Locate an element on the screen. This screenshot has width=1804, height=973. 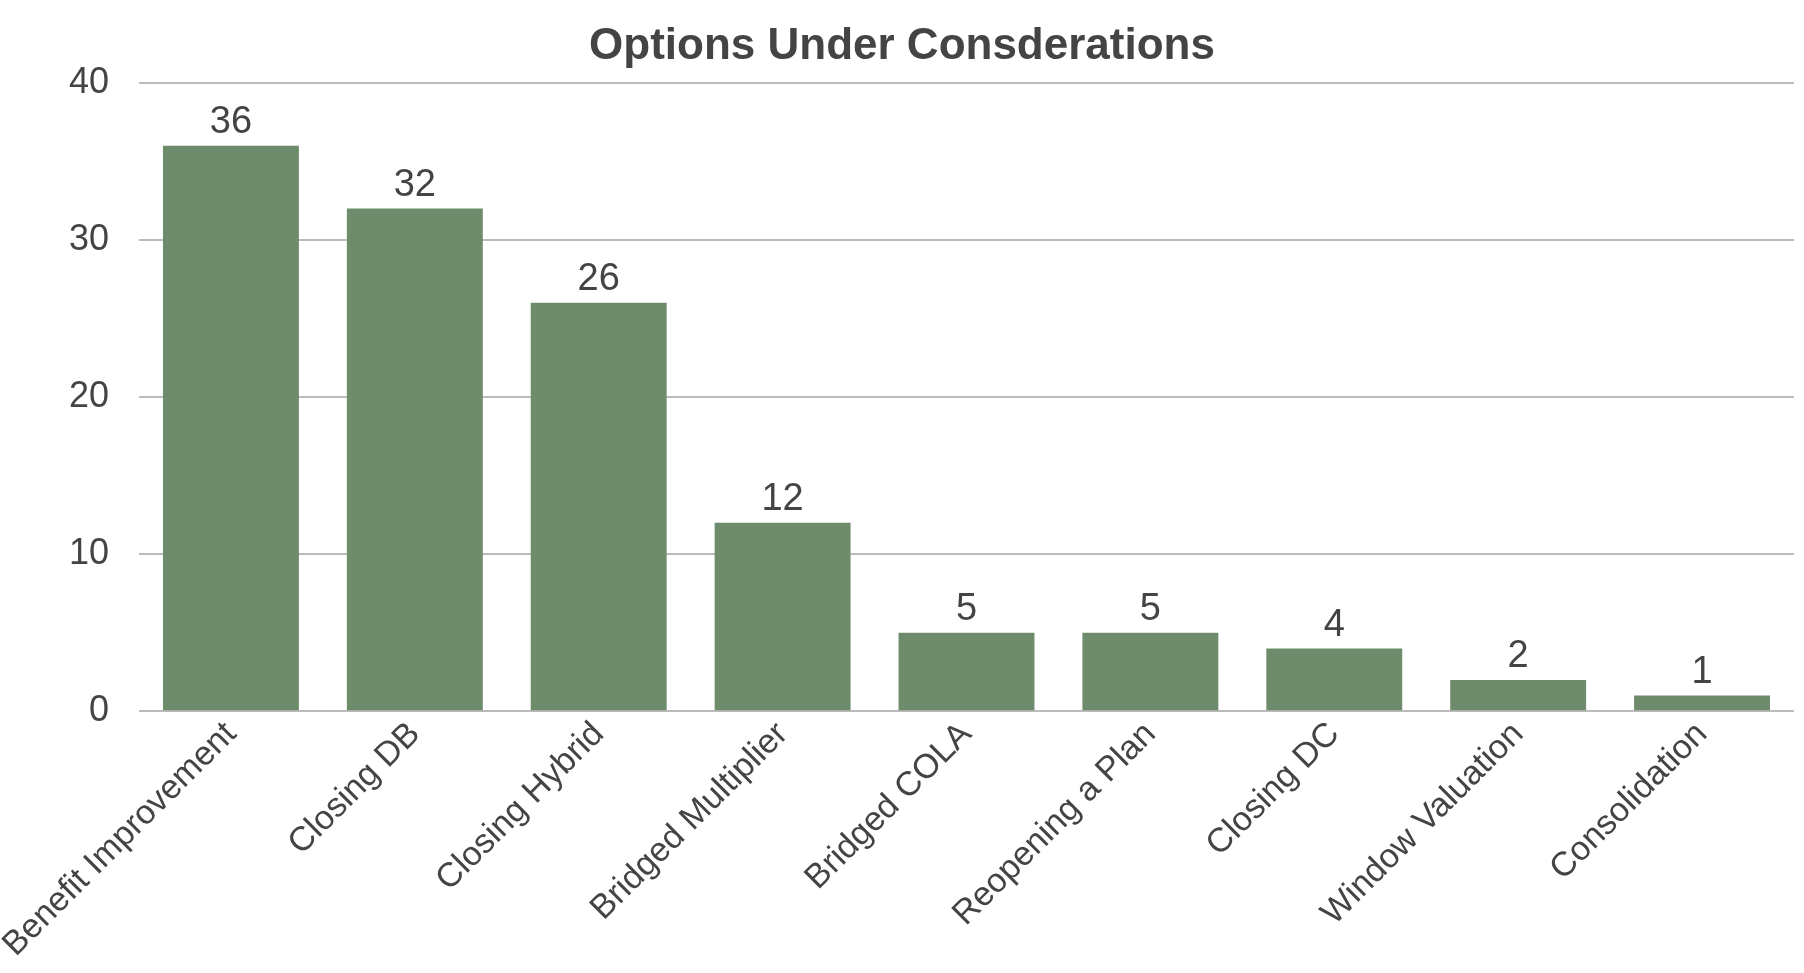
y-tick-label: 40 is located at coordinates (88, 80).